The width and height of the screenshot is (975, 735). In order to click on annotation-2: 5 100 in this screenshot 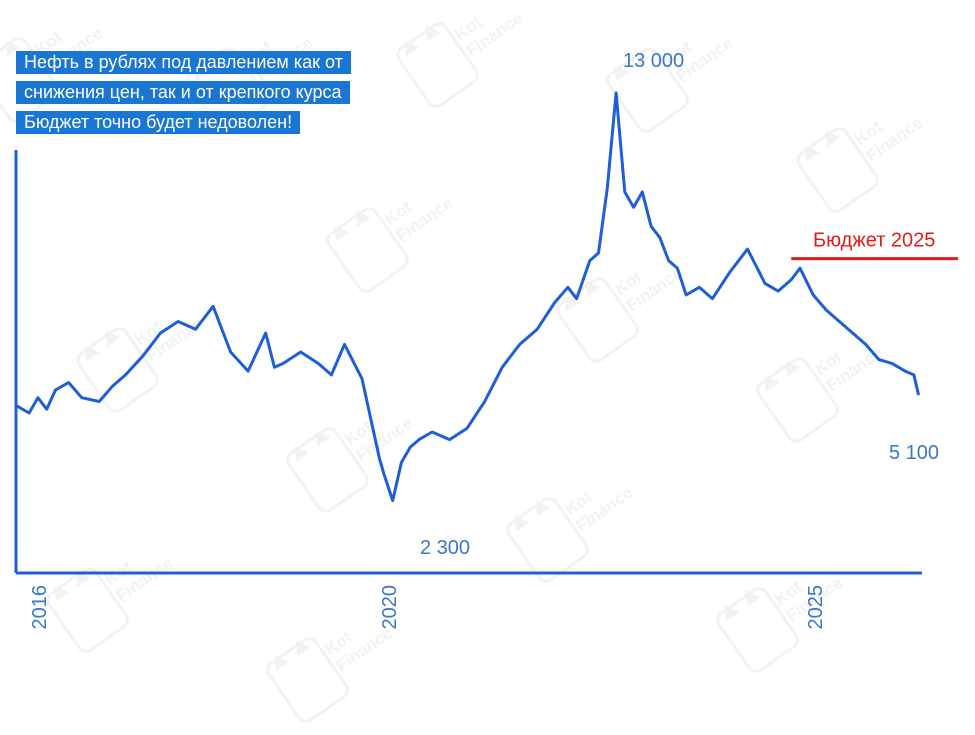, I will do `click(914, 453)`.